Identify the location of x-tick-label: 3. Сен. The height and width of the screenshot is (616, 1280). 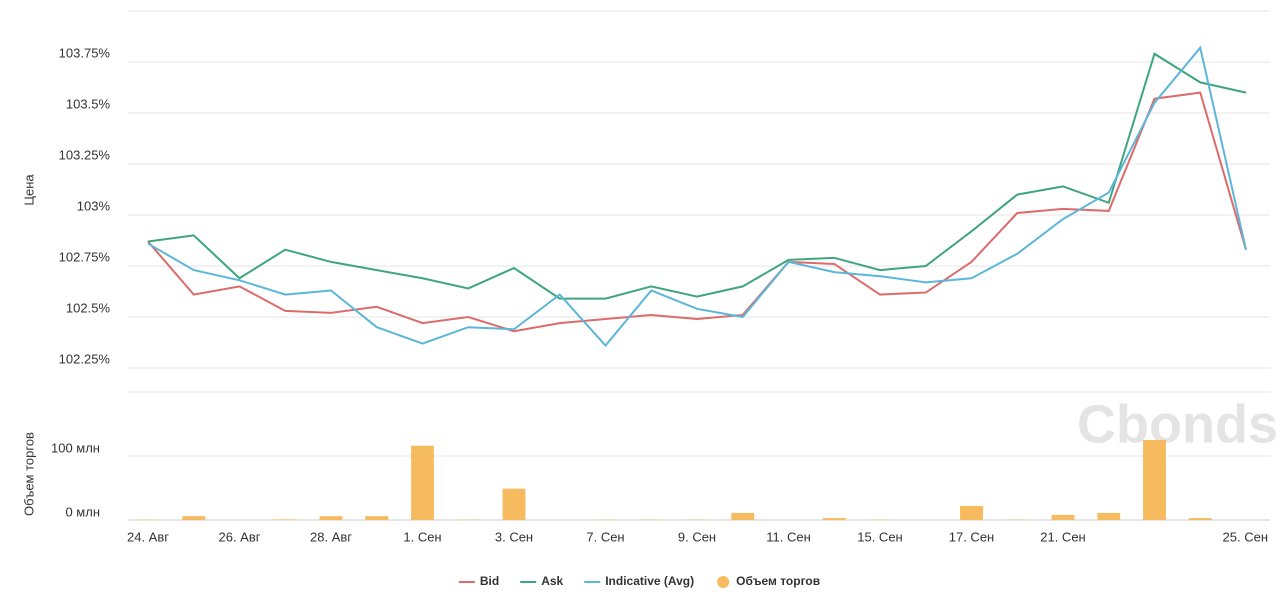
(514, 536).